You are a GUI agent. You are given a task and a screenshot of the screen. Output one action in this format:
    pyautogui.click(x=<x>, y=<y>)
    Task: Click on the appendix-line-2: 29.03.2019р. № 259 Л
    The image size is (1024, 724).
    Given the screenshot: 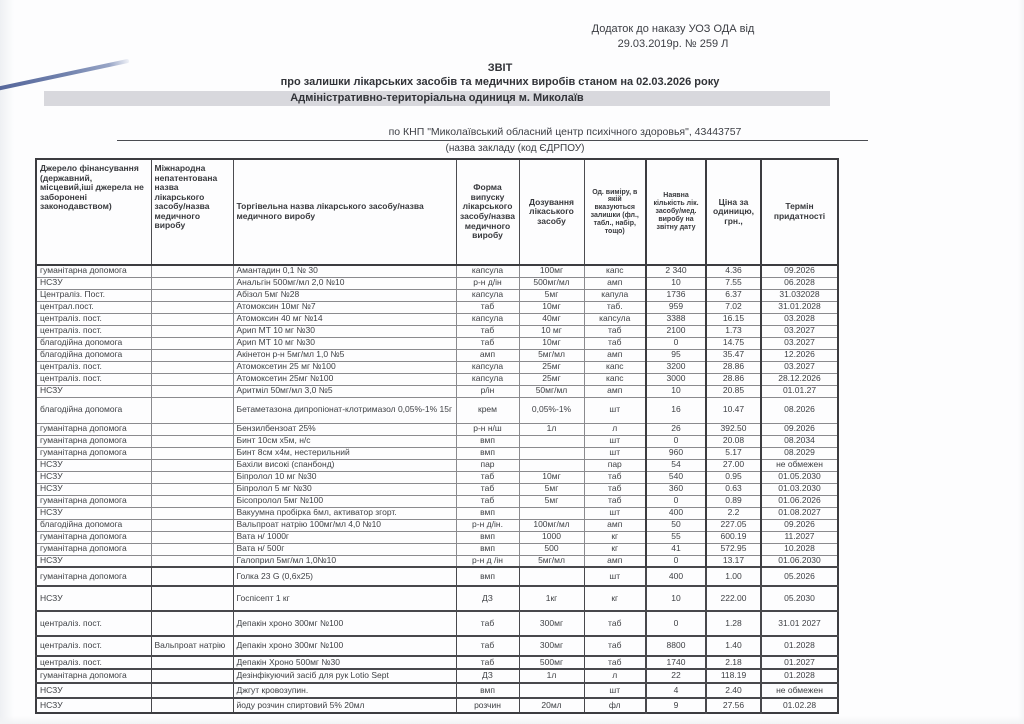 What is the action you would take?
    pyautogui.click(x=673, y=44)
    